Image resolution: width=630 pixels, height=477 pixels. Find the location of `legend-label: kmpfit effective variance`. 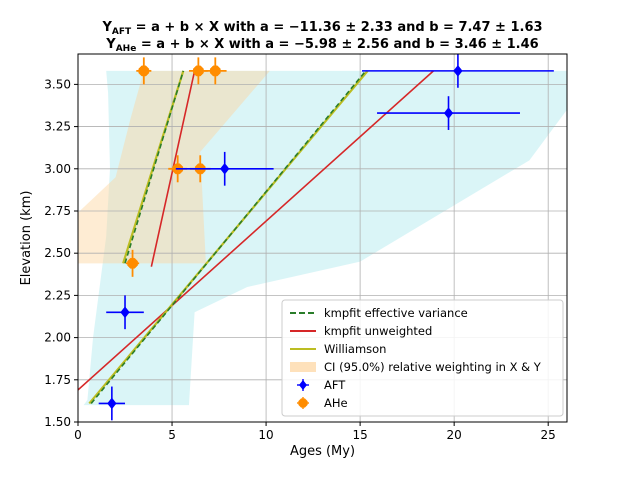

legend-label: kmpfit effective variance is located at coordinates (396, 313).